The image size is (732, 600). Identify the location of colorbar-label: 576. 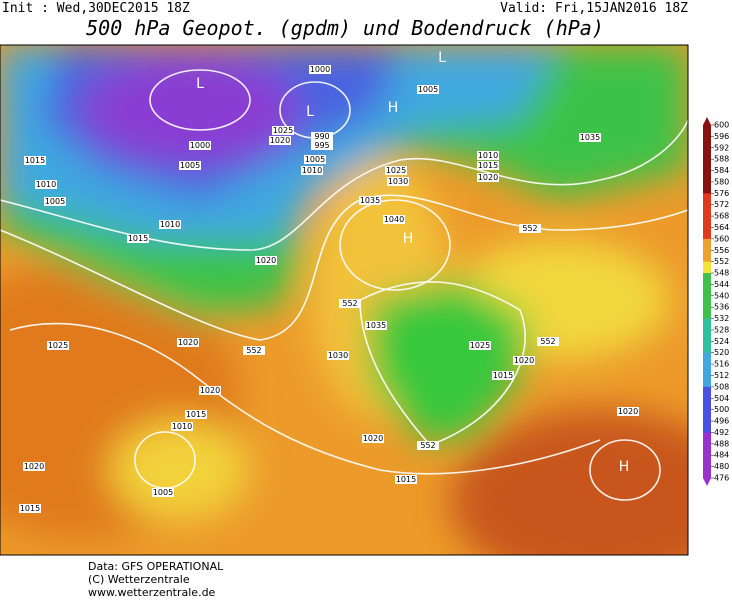
(721, 193).